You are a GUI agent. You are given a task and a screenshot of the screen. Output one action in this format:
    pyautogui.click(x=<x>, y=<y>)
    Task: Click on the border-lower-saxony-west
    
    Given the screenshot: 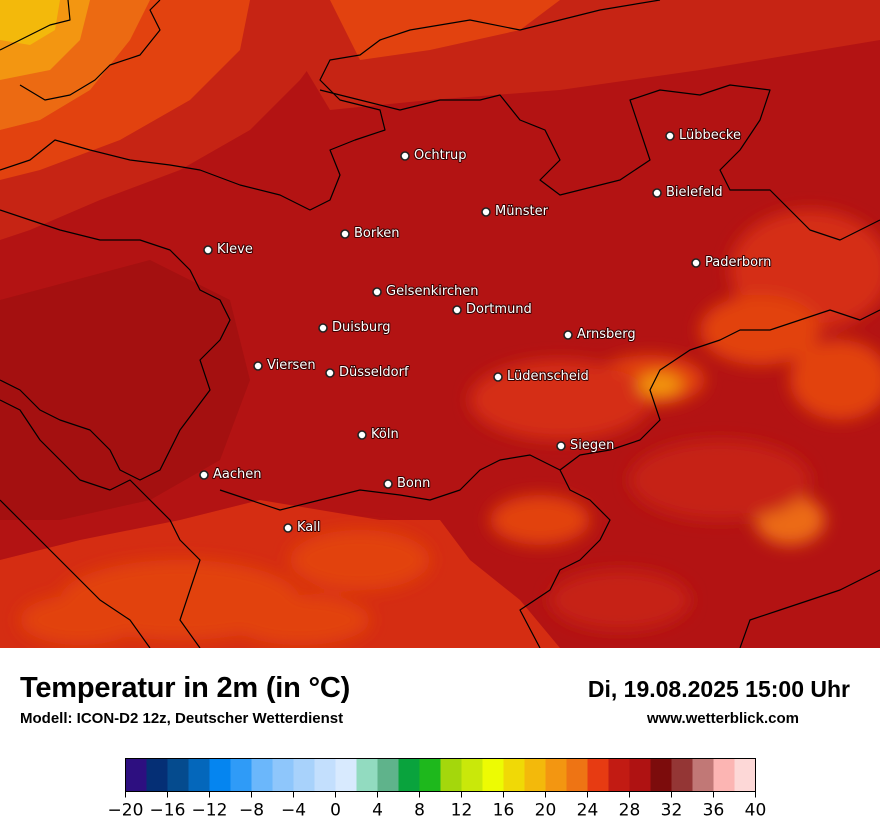 What is the action you would take?
    pyautogui.click(x=90, y=50)
    